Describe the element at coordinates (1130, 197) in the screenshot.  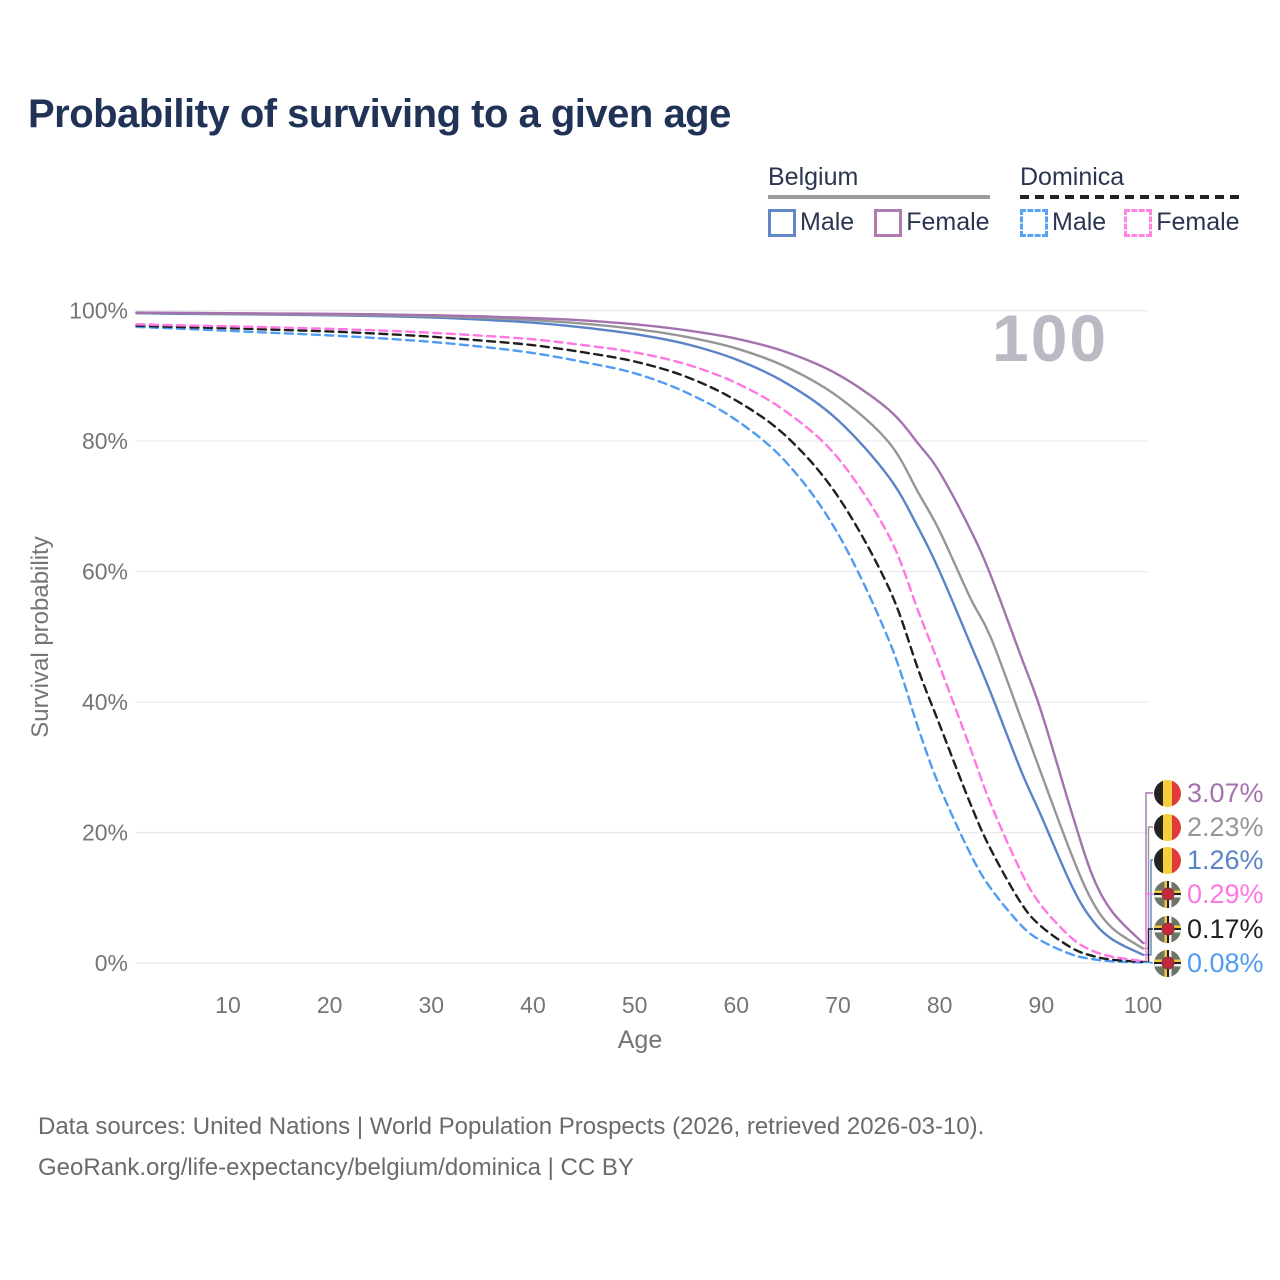
I see `dominica-total-line-swatch` at that location.